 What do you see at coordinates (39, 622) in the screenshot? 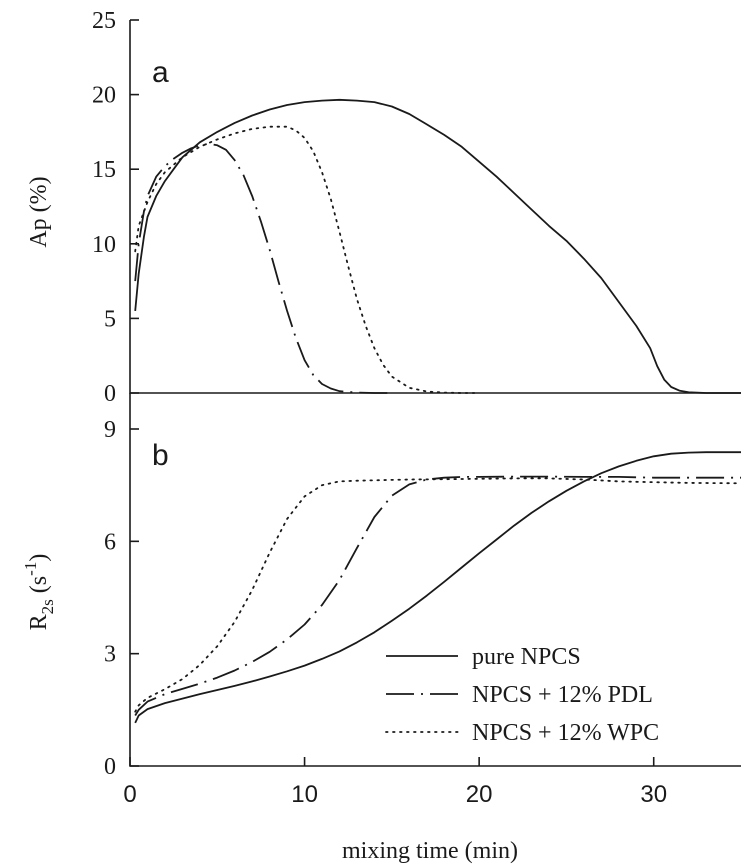
I see `y-label-main: R` at bounding box center [39, 622].